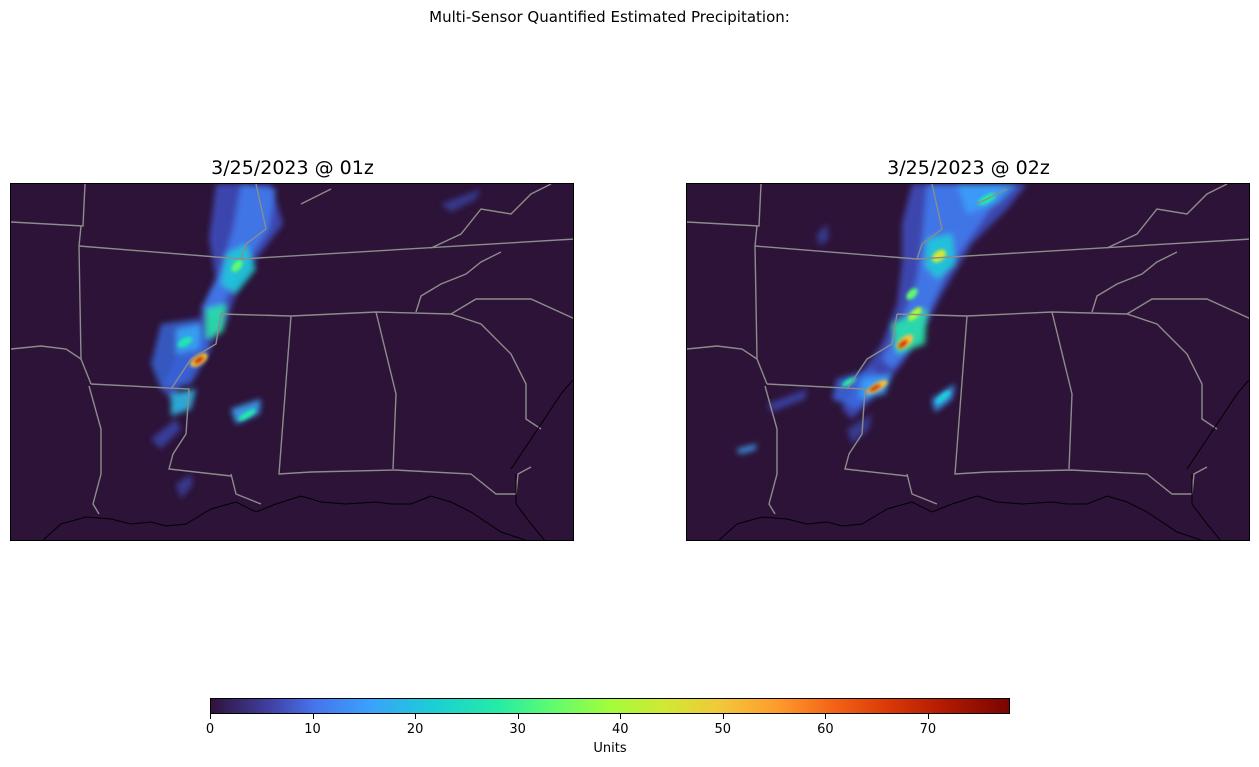 The height and width of the screenshot is (767, 1259). Describe the element at coordinates (610, 706) in the screenshot. I see `colorbar` at that location.